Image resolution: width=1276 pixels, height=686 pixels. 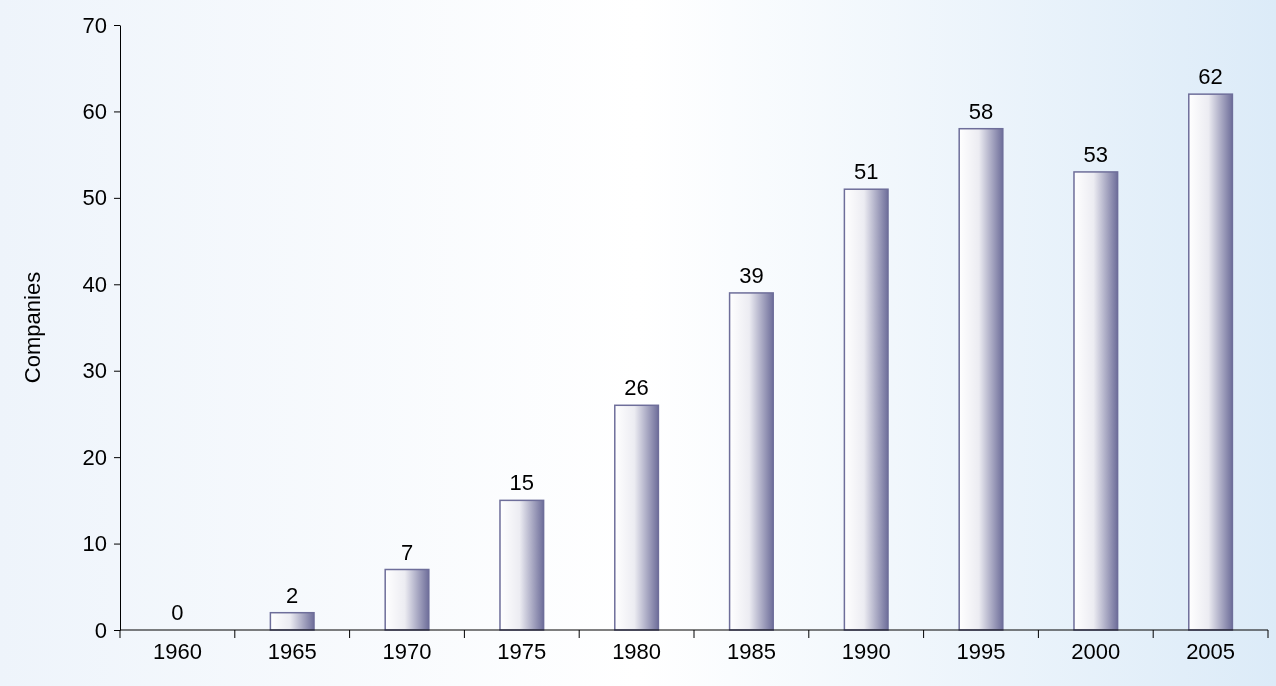 I want to click on y-tick-label: 60, so click(x=94, y=111).